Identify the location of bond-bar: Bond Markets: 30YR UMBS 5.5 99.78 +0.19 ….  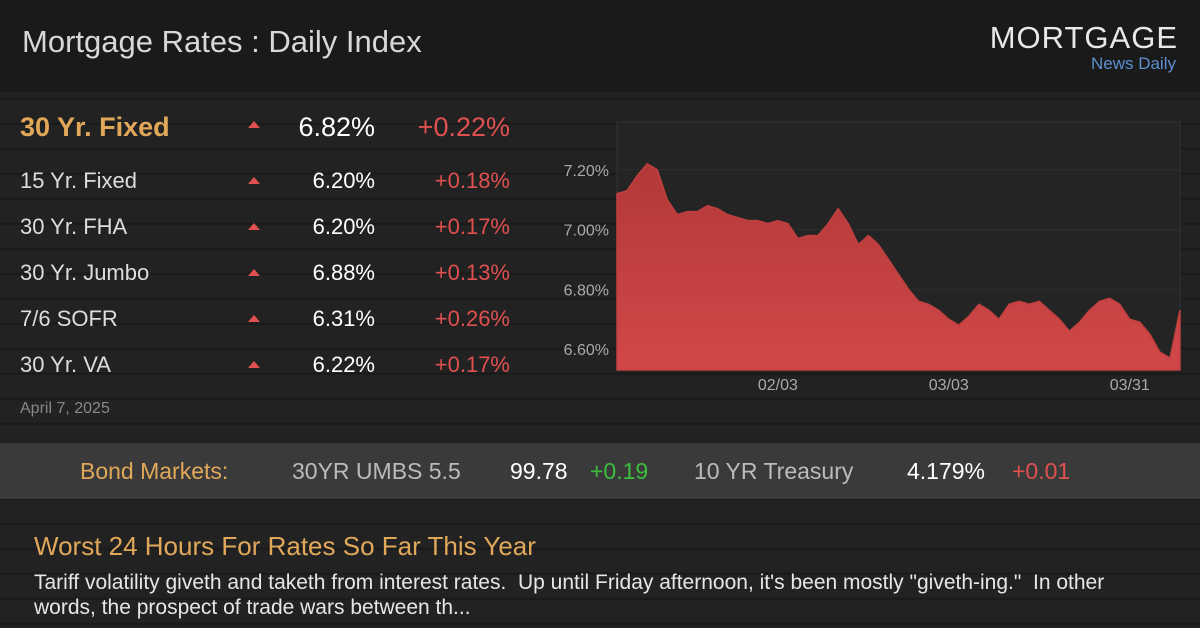
(600, 471).